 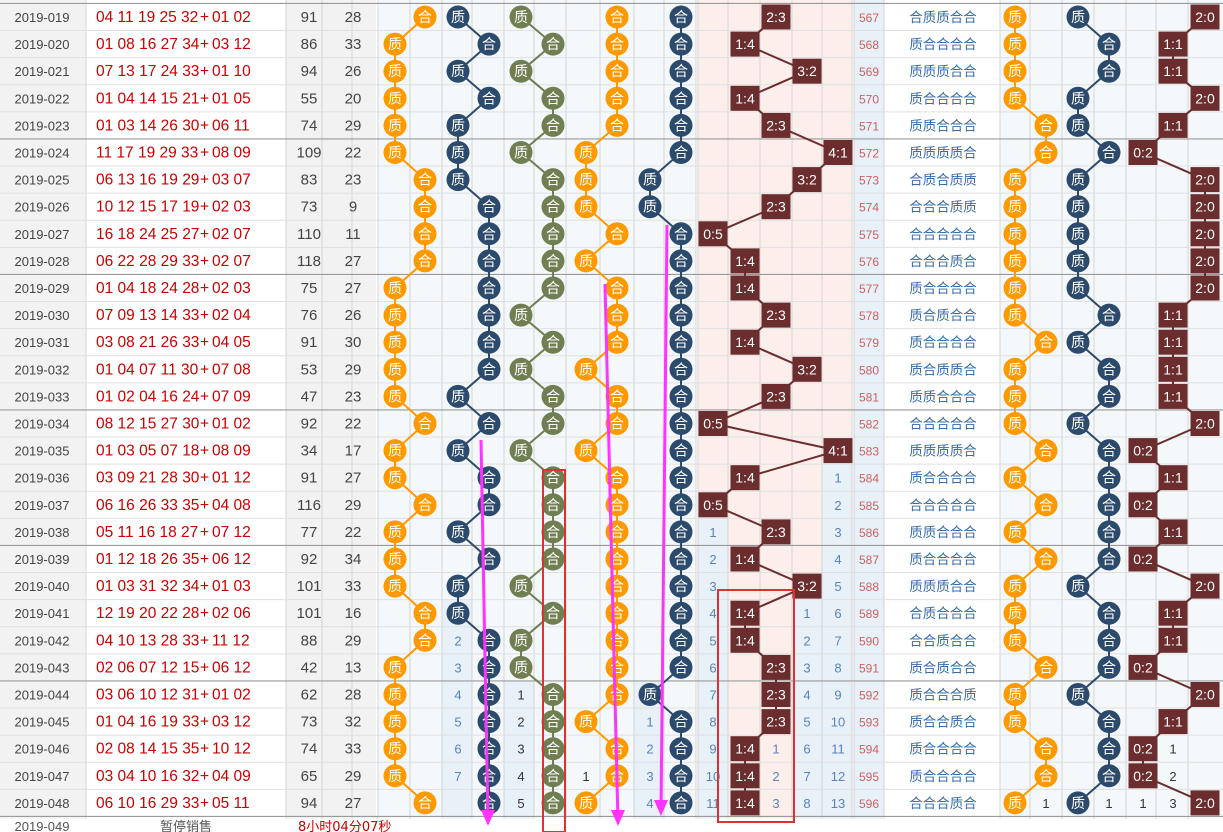 I want to click on extra-numbers: 08 09, so click(x=231, y=153).